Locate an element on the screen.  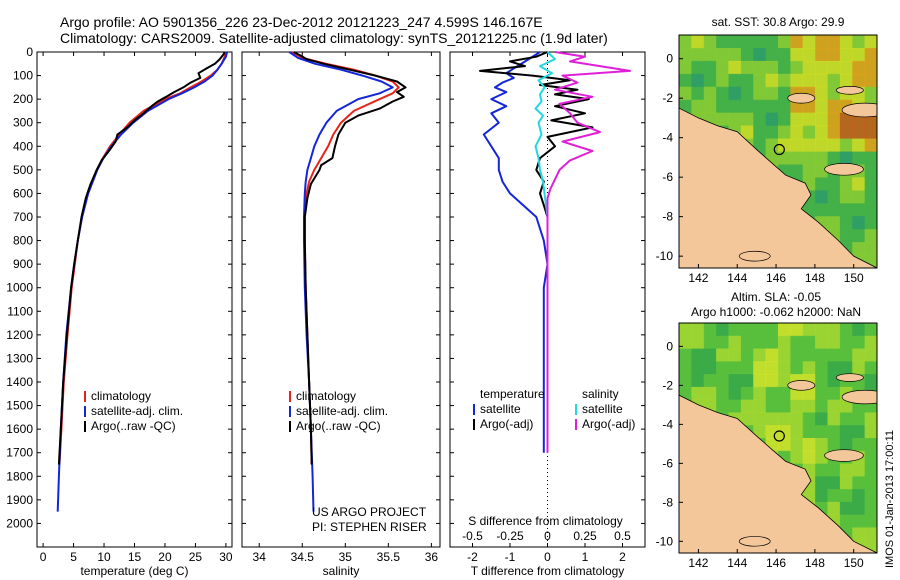
x-axis-label: T difference from climatology is located at coordinates (548, 571).